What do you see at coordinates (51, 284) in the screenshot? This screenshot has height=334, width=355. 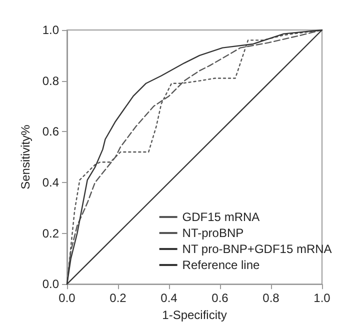 I see `y-tick-label: 0.0` at bounding box center [51, 284].